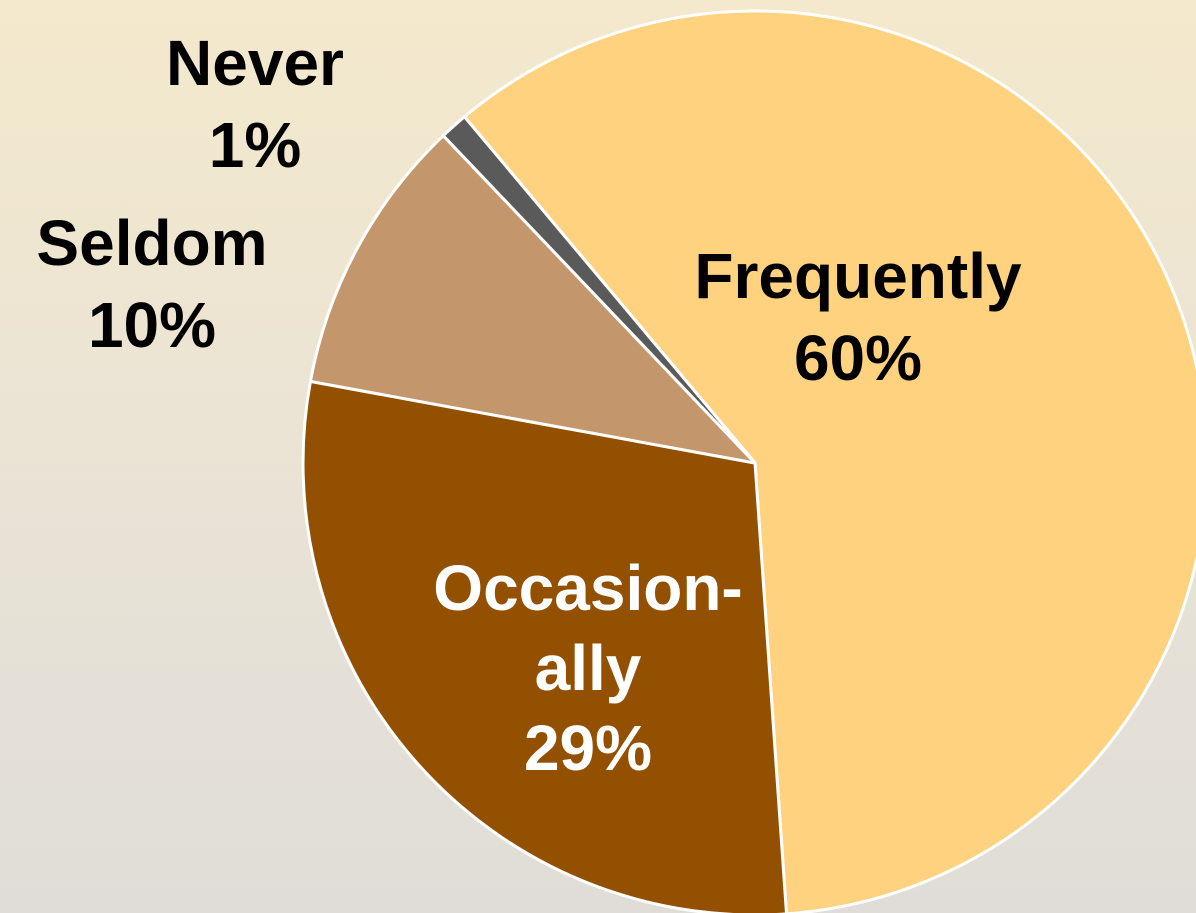 The height and width of the screenshot is (913, 1196). What do you see at coordinates (152, 325) in the screenshot?
I see `slice-percent-seldom: 10%` at bounding box center [152, 325].